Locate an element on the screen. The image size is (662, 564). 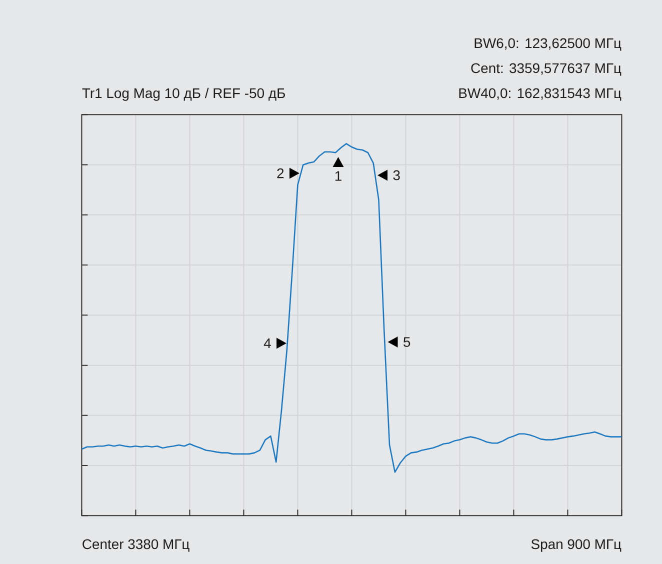
chart-title: Tr1 Log Mag 10 дБ / REF -50 дБ is located at coordinates (183, 94).